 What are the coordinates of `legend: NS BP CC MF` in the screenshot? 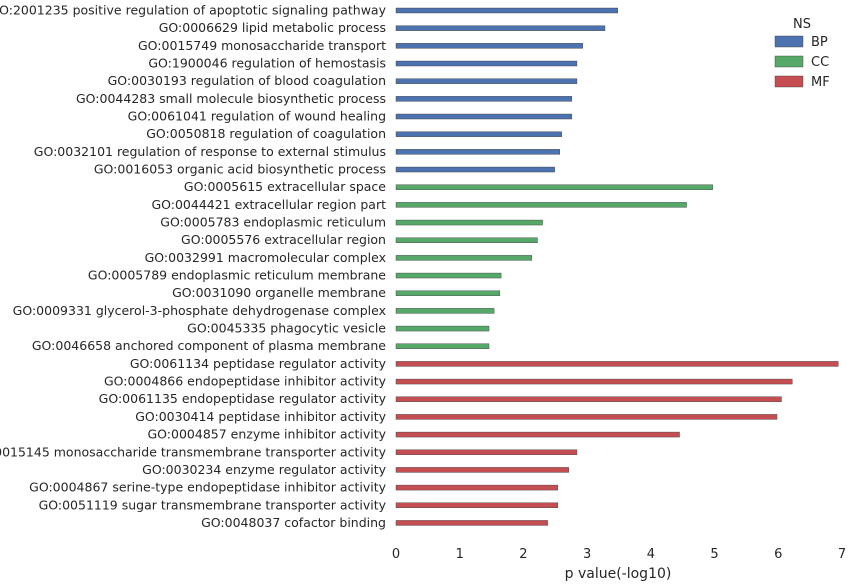 It's located at (802, 53).